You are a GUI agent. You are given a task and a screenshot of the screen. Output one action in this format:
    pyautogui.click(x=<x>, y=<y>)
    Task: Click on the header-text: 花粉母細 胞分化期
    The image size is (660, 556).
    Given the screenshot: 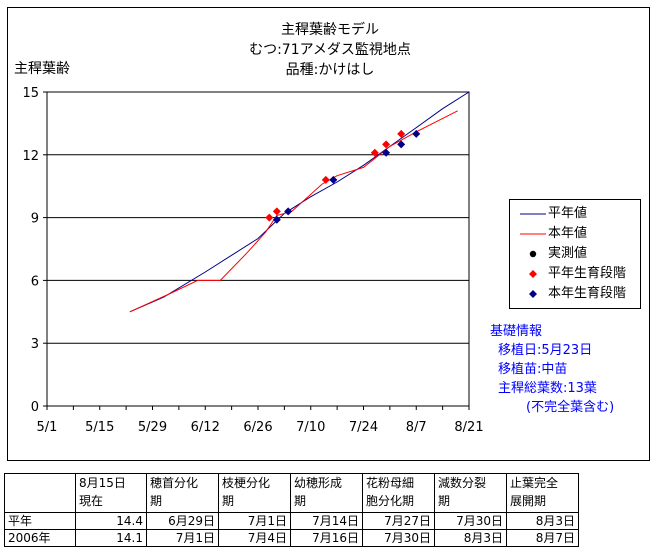 What is the action you would take?
    pyautogui.click(x=390, y=492)
    